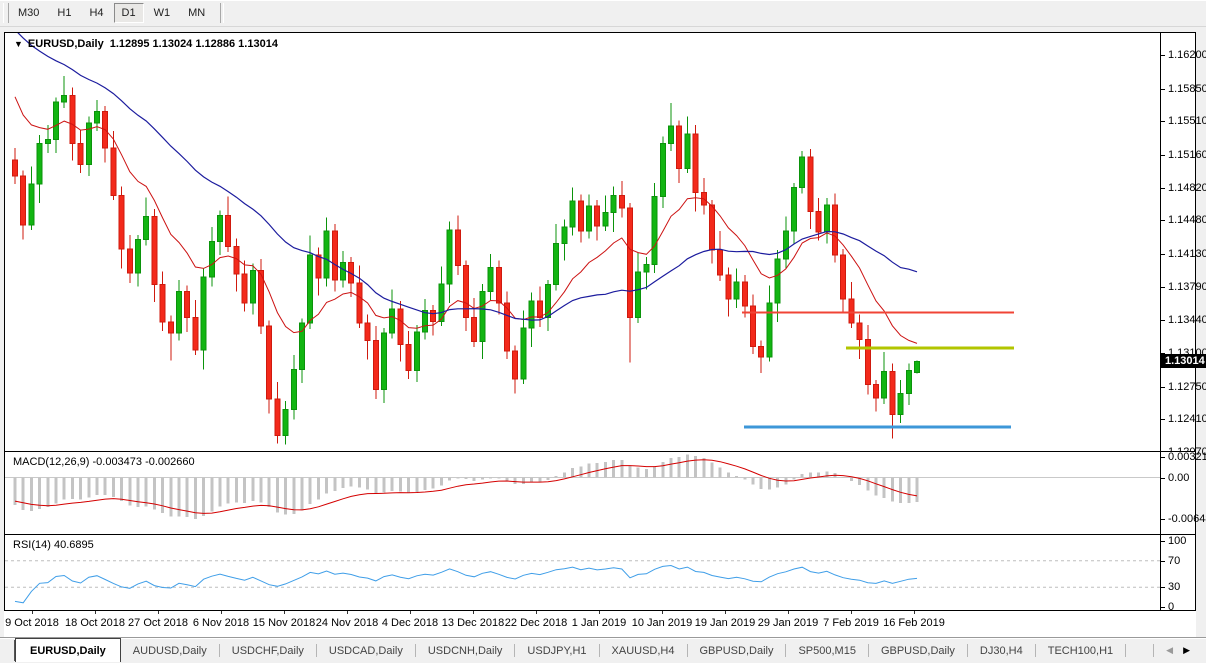 The height and width of the screenshot is (663, 1206). Describe the element at coordinates (1139, 650) in the screenshot. I see `tabbar-spacer` at that location.